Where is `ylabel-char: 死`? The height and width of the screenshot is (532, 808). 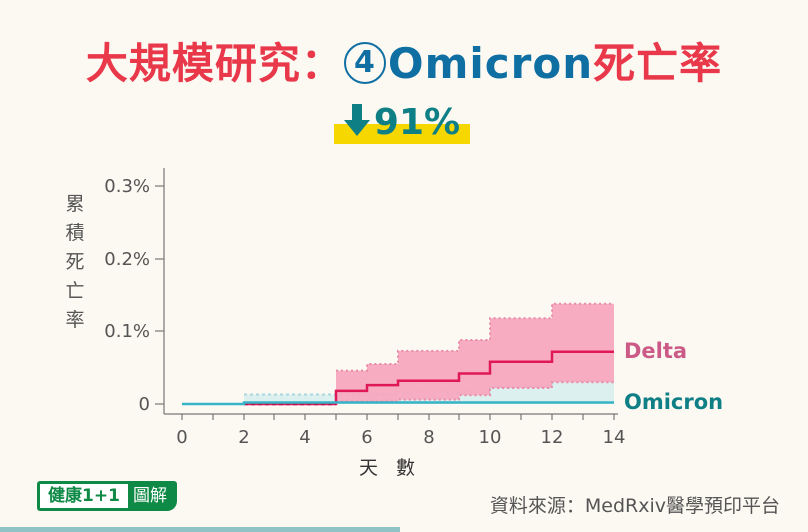 ylabel-char: 死 is located at coordinates (75, 262).